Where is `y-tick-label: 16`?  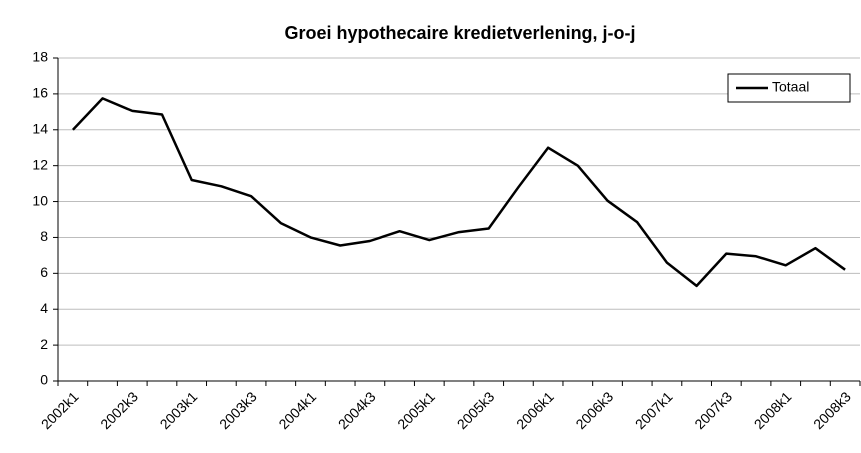
y-tick-label: 16 is located at coordinates (40, 93).